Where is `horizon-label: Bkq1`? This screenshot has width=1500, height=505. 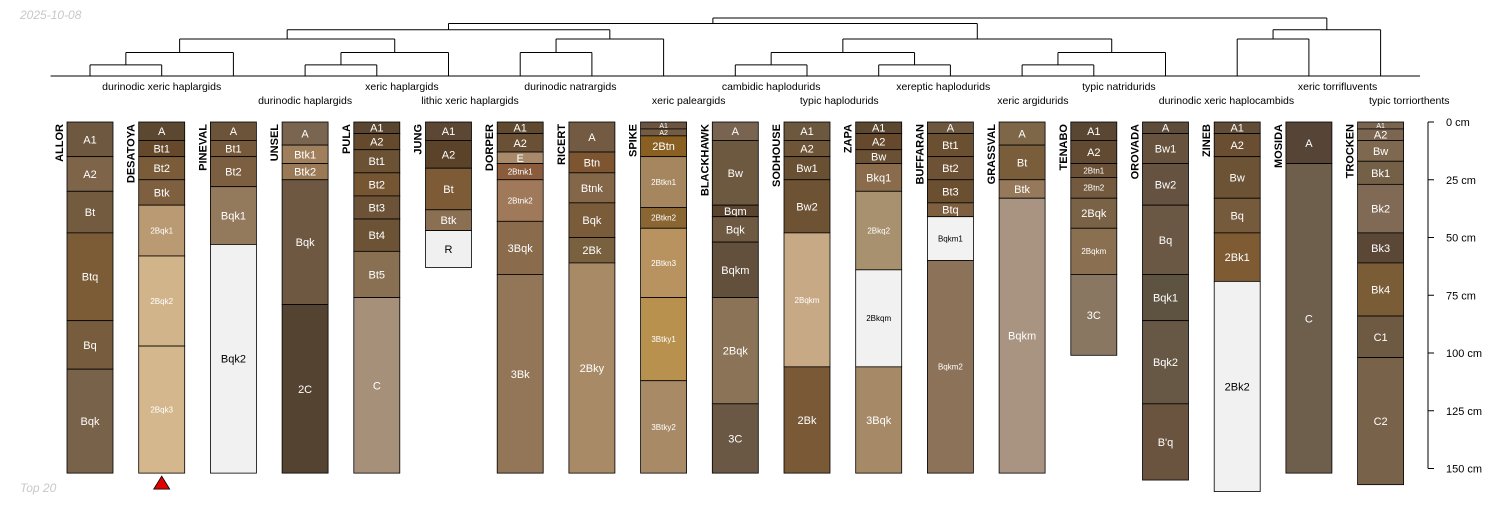 horizon-label: Bkq1 is located at coordinates (878, 178).